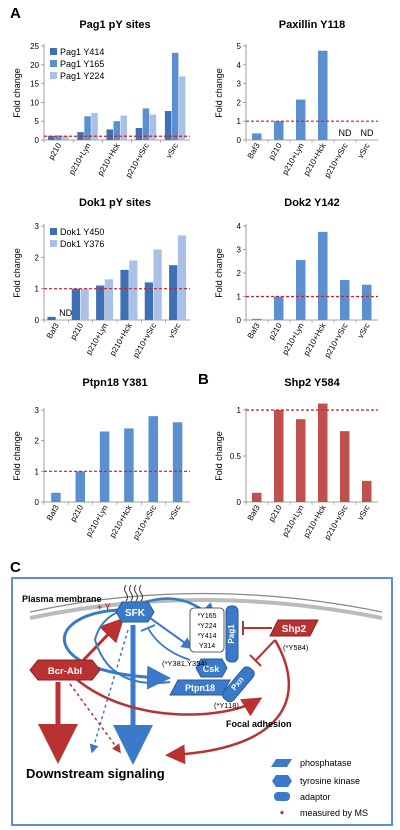 The image size is (400, 830). Describe the element at coordinates (175, 513) in the screenshot. I see `ptpn18-xtick-label-5: vSrc` at that location.